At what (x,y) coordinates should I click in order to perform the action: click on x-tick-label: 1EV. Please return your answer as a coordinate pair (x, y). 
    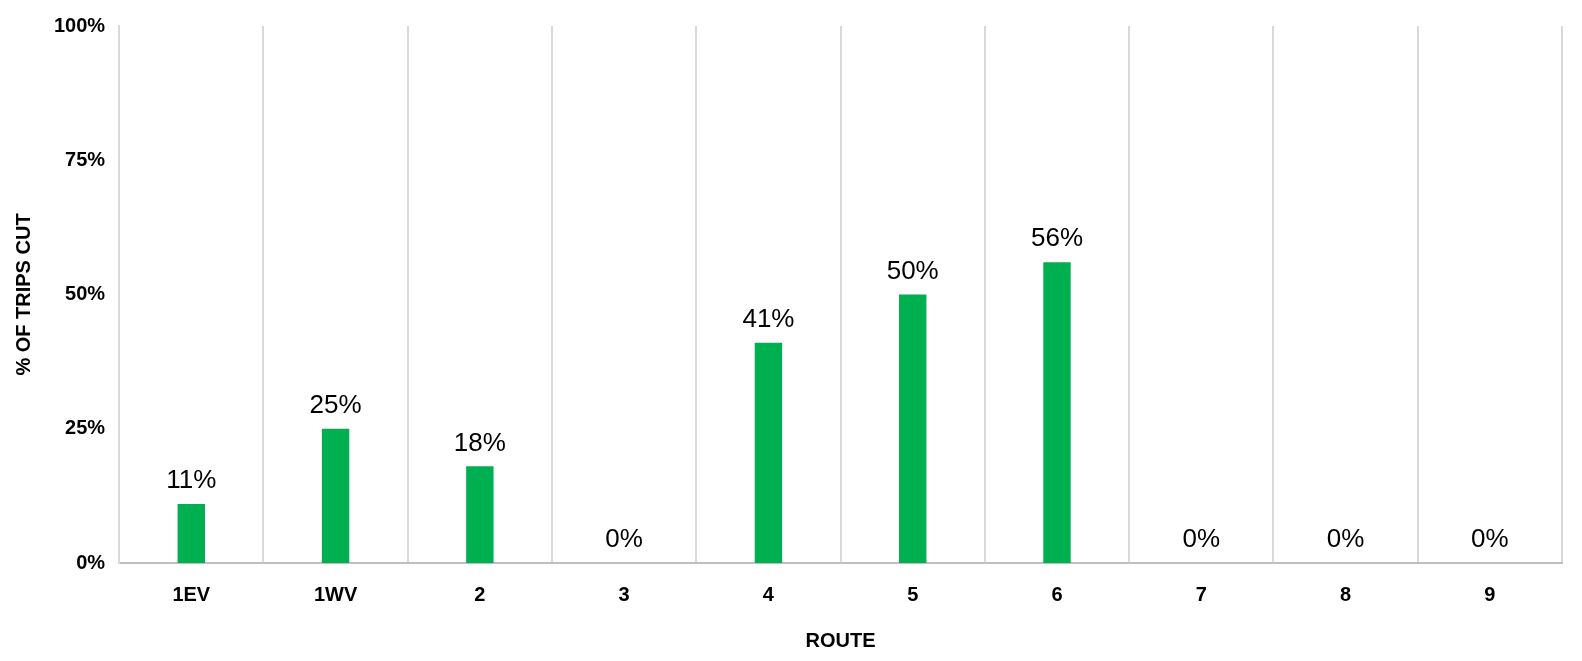
    Looking at the image, I should click on (191, 593).